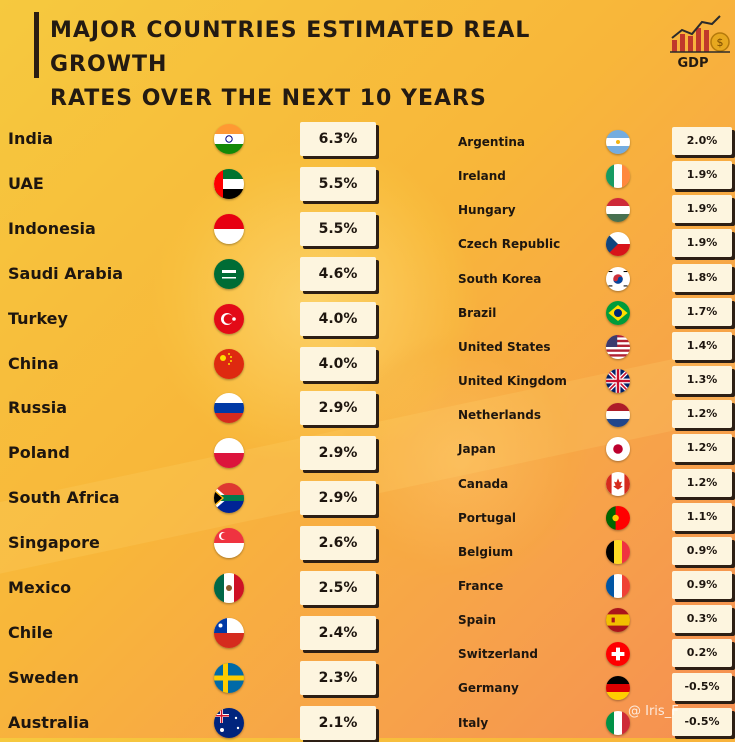  I want to click on gdp-chart-icon: $, so click(700, 34).